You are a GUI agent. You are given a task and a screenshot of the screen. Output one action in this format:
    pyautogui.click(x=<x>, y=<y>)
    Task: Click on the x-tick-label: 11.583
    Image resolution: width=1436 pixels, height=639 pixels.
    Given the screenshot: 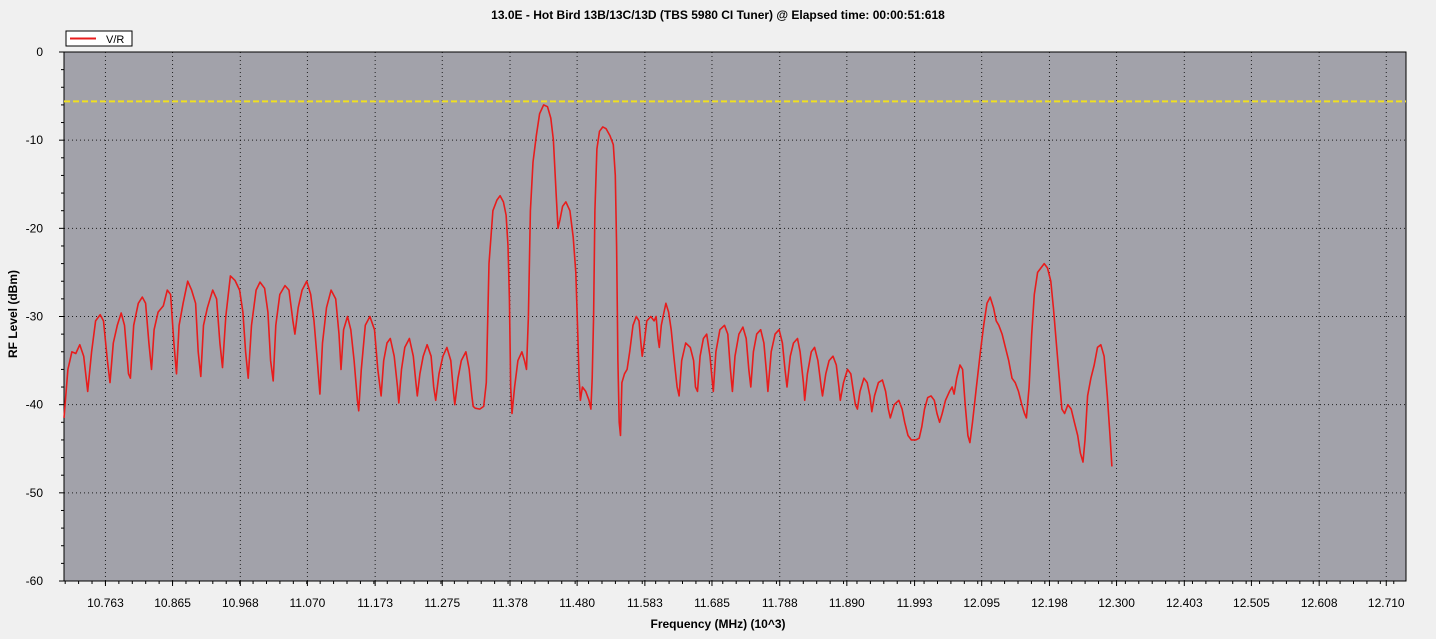 What is the action you would take?
    pyautogui.click(x=645, y=603)
    